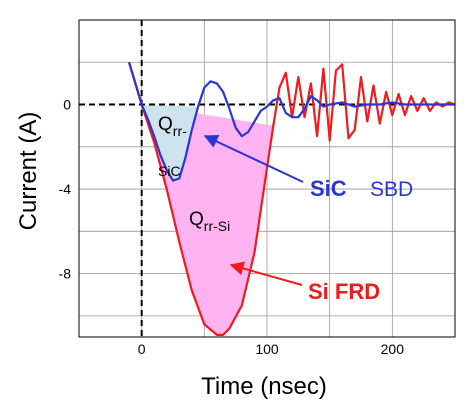 This screenshot has height=410, width=474. I want to click on q-rr-sic-sub-label: SiC, so click(169, 171).